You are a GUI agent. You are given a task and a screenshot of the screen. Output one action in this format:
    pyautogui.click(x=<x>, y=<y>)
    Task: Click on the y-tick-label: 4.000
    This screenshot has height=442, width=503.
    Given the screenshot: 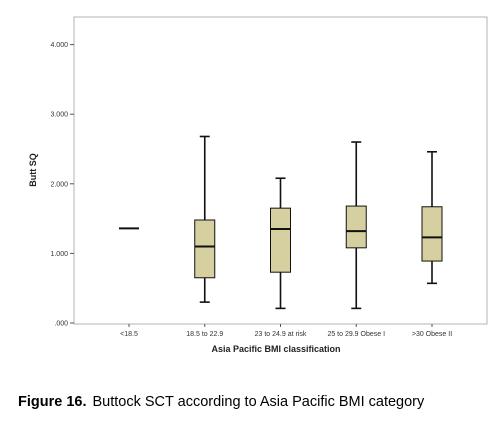 What is the action you would take?
    pyautogui.click(x=59, y=45)
    